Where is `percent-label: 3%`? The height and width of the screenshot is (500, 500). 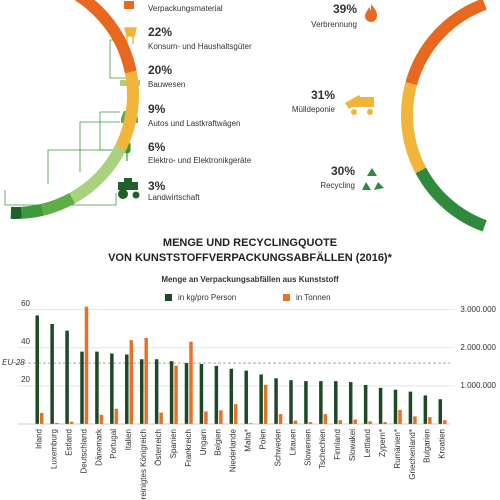 percent-label: 3% is located at coordinates (157, 186).